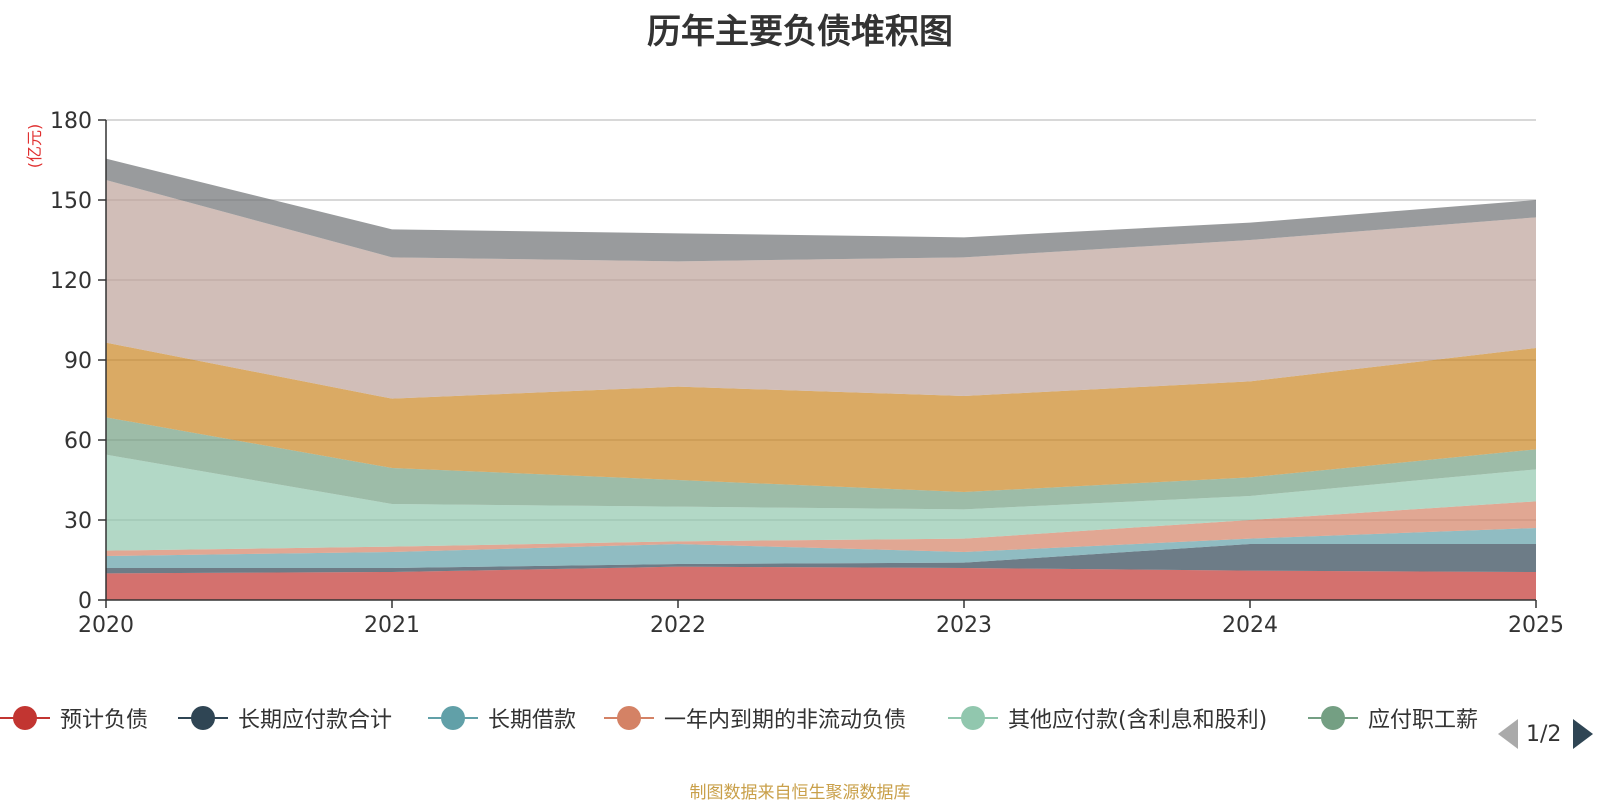 The image size is (1600, 803). Describe the element at coordinates (532, 720) in the screenshot. I see `legend-label: 长期借款` at that location.